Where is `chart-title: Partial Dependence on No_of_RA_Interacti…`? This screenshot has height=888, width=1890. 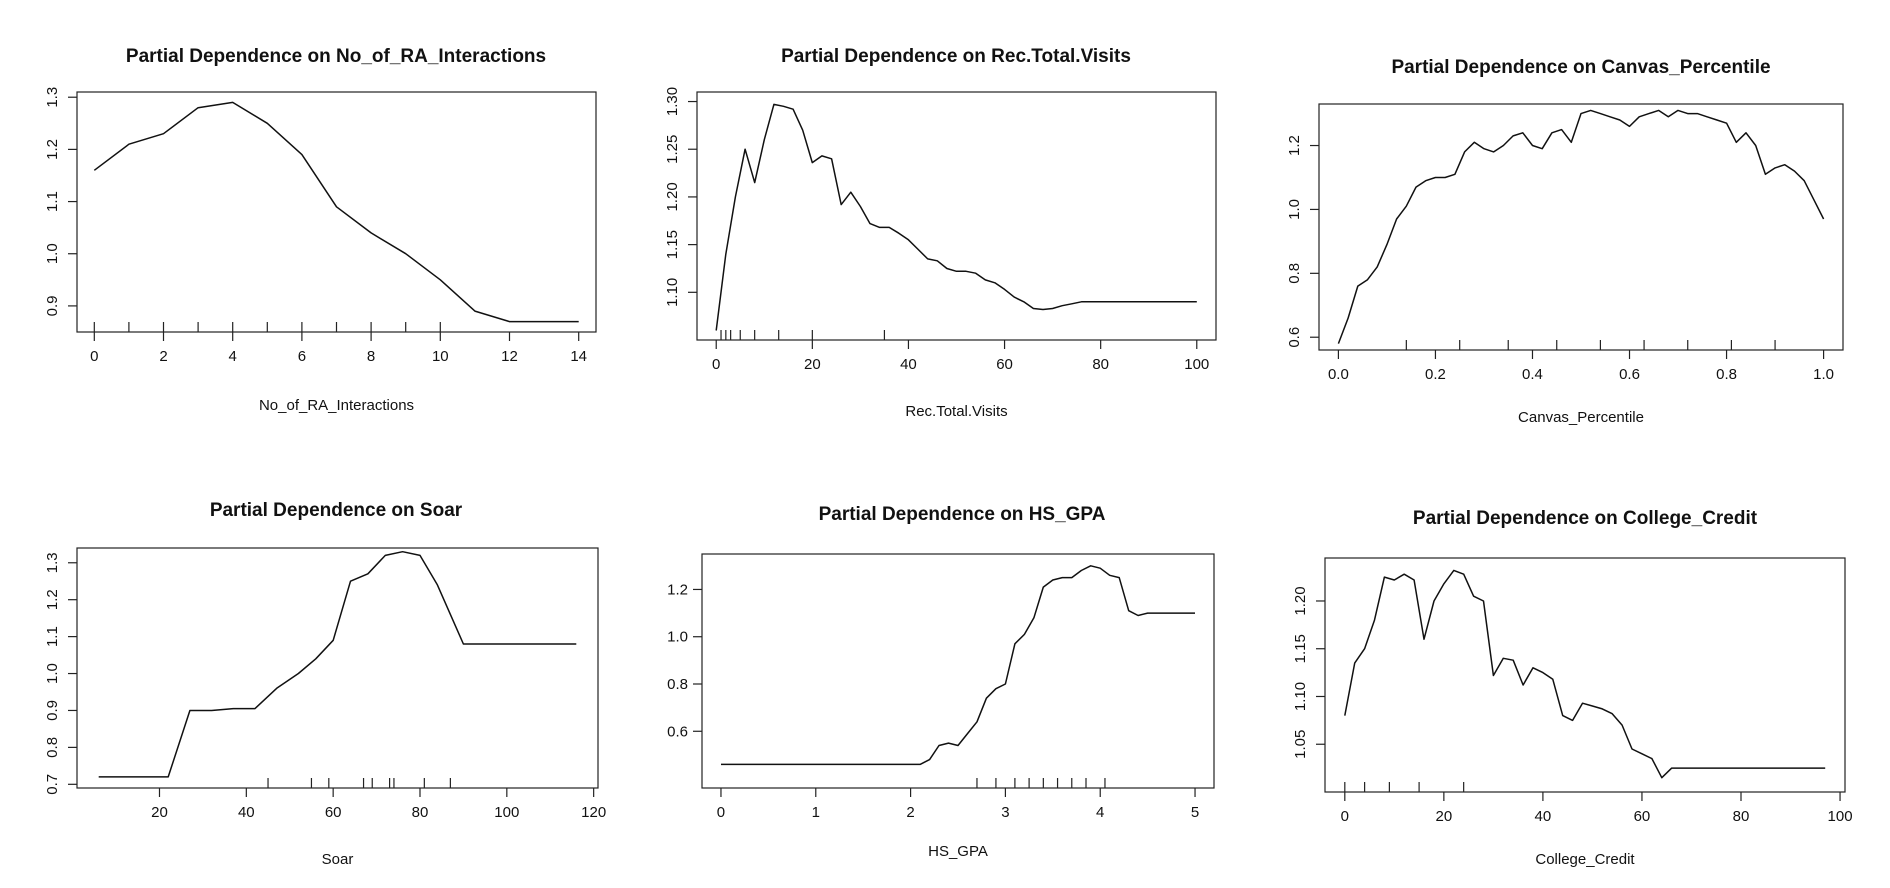 chart-title: Partial Dependence on No_of_RA_Interacti… is located at coordinates (336, 56).